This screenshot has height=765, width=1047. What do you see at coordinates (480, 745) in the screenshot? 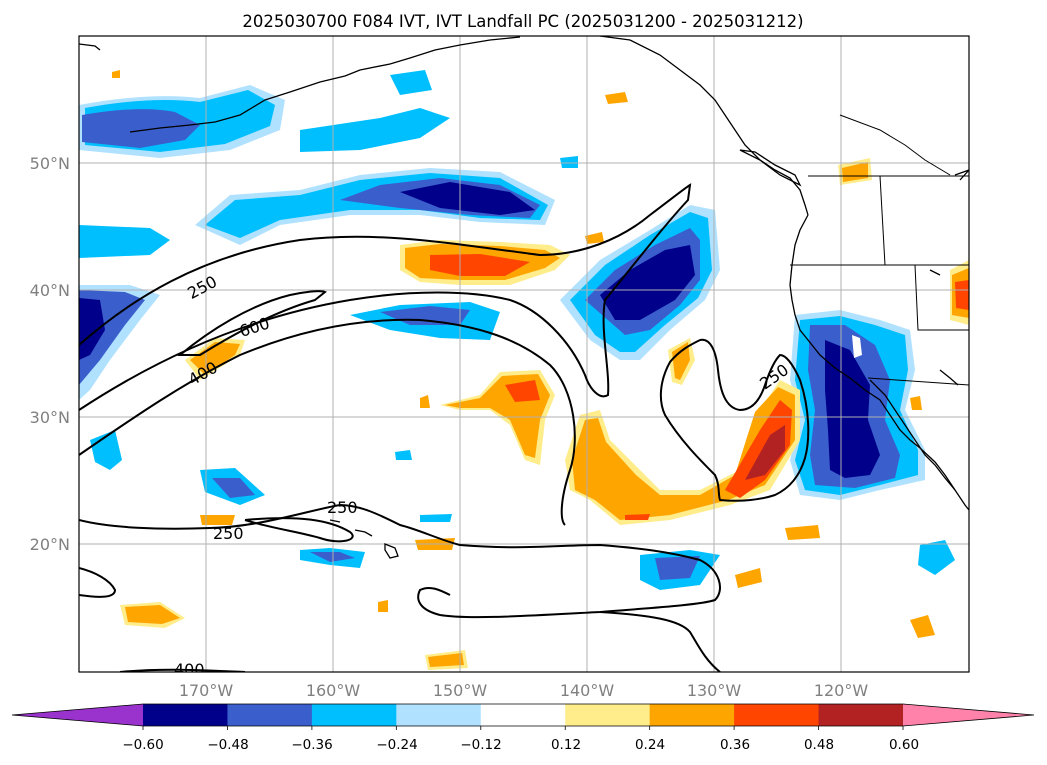
I see `colorbar-tick-label: −0.12` at bounding box center [480, 745].